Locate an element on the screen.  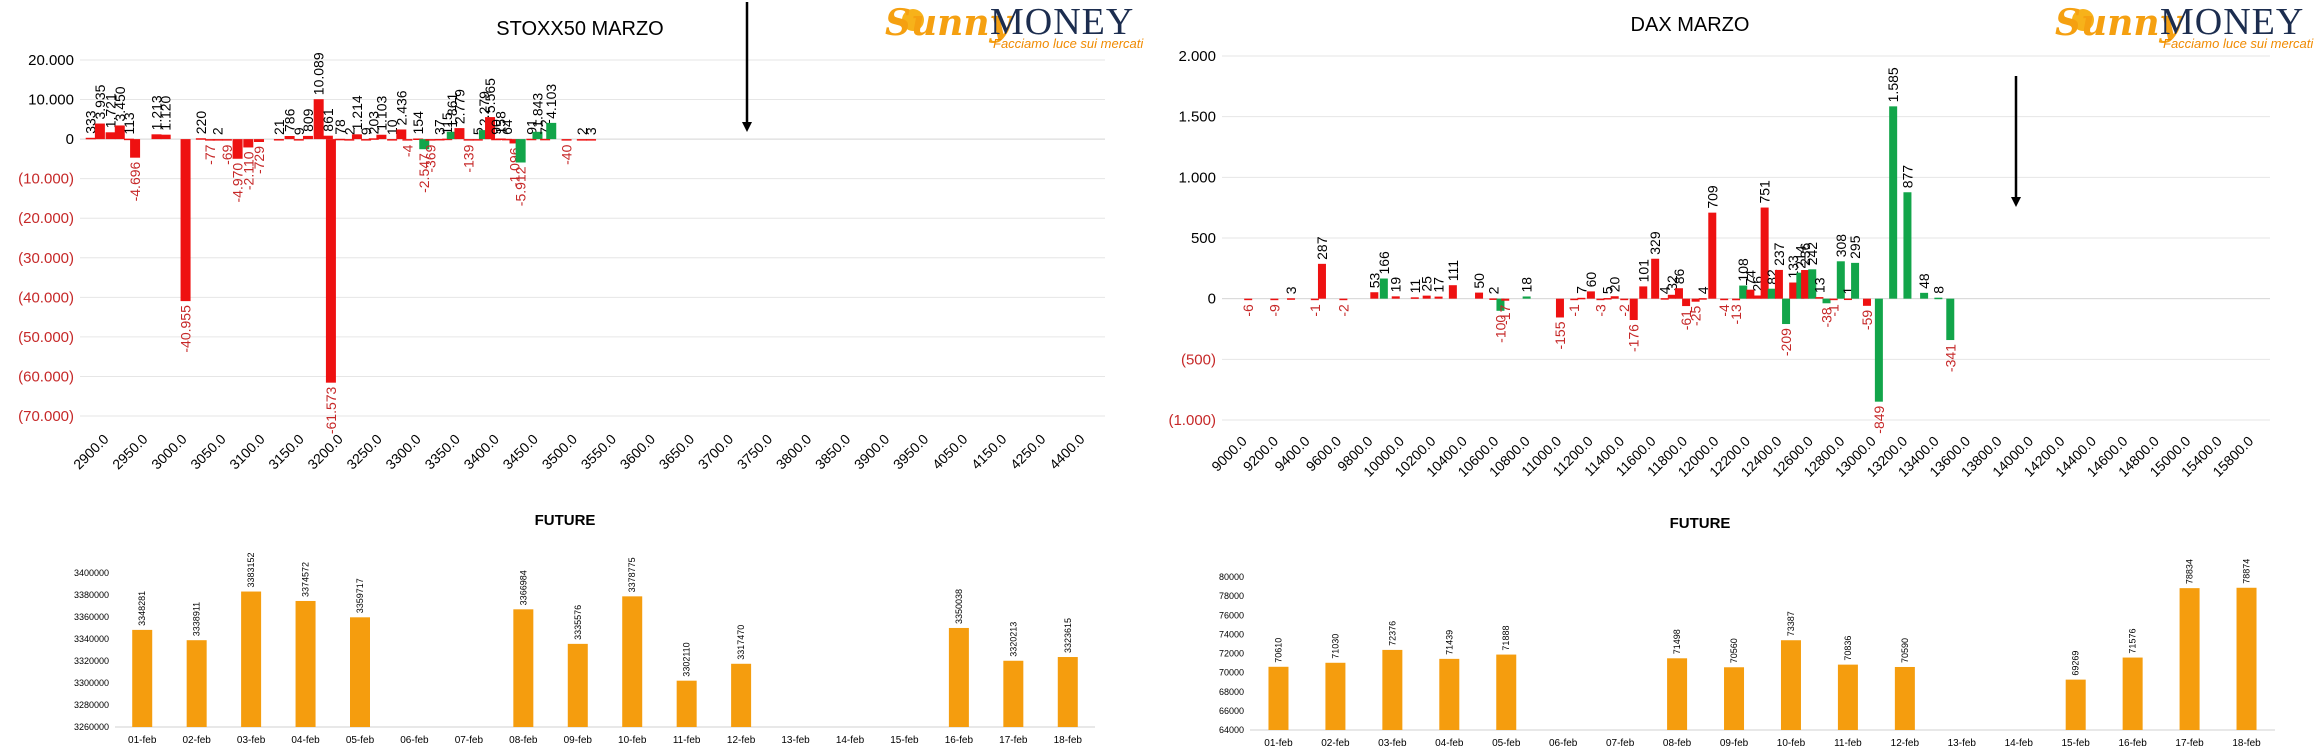
data-label: 3.935 is located at coordinates (100, 101).